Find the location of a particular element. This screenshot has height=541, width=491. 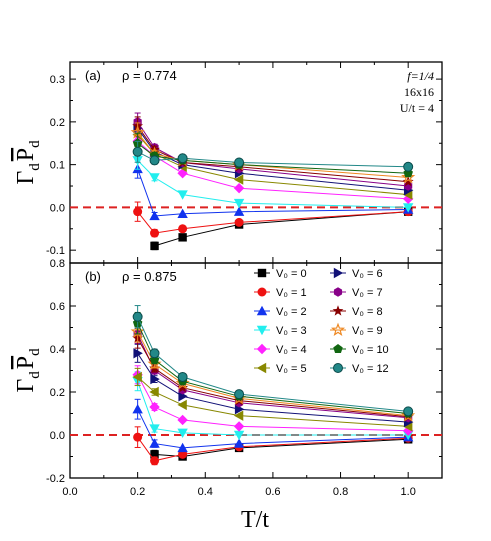

legend-label: V₀ = 4 is located at coordinates (291, 350).